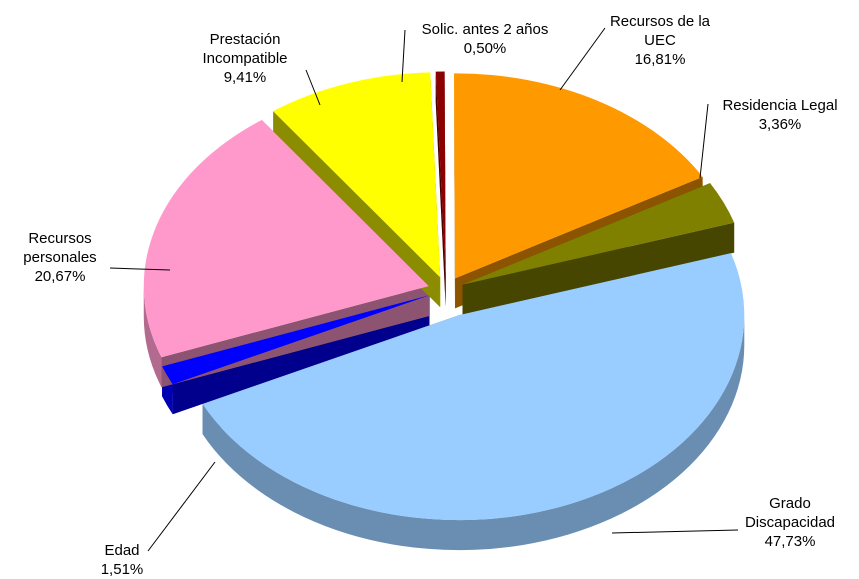 The image size is (859, 579). I want to click on slice-label: Recursos de la UEC 16,81%, so click(660, 40).